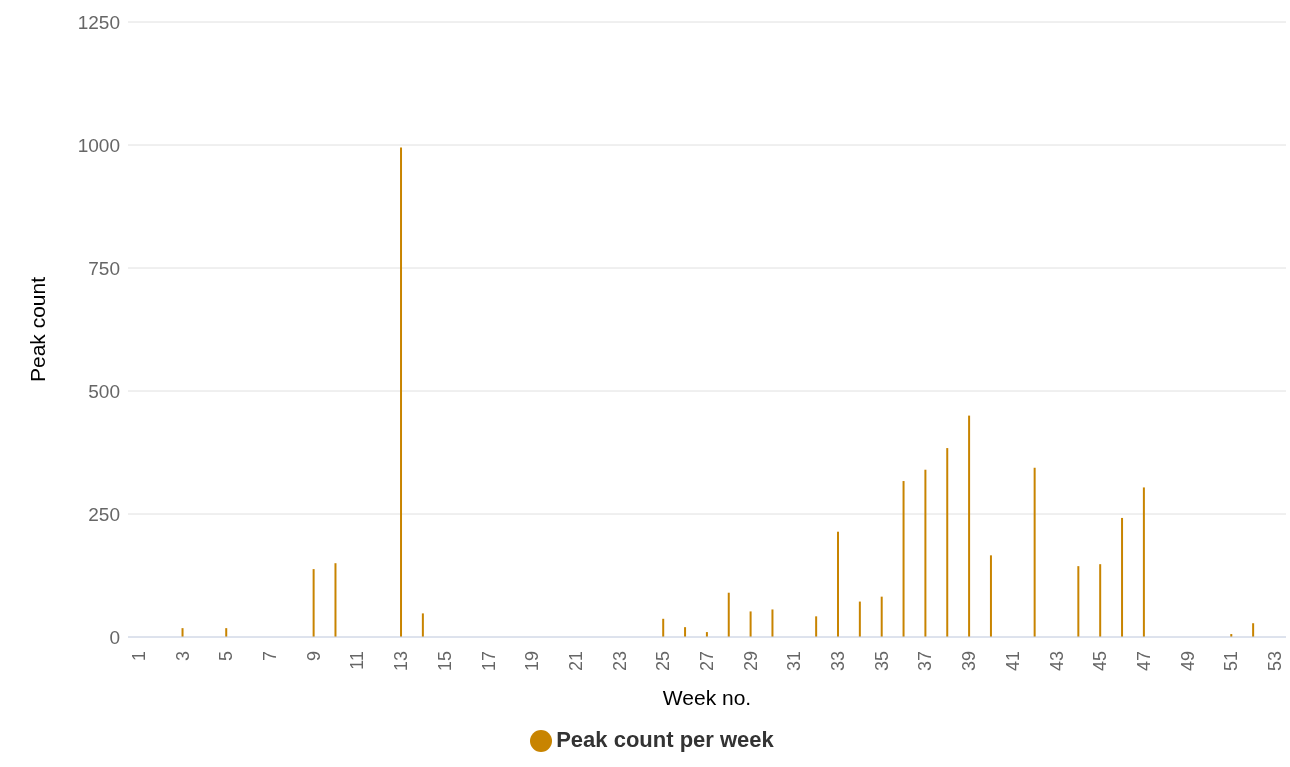 This screenshot has height=767, width=1290. What do you see at coordinates (38, 329) in the screenshot?
I see `y-axis-title: Peak count` at bounding box center [38, 329].